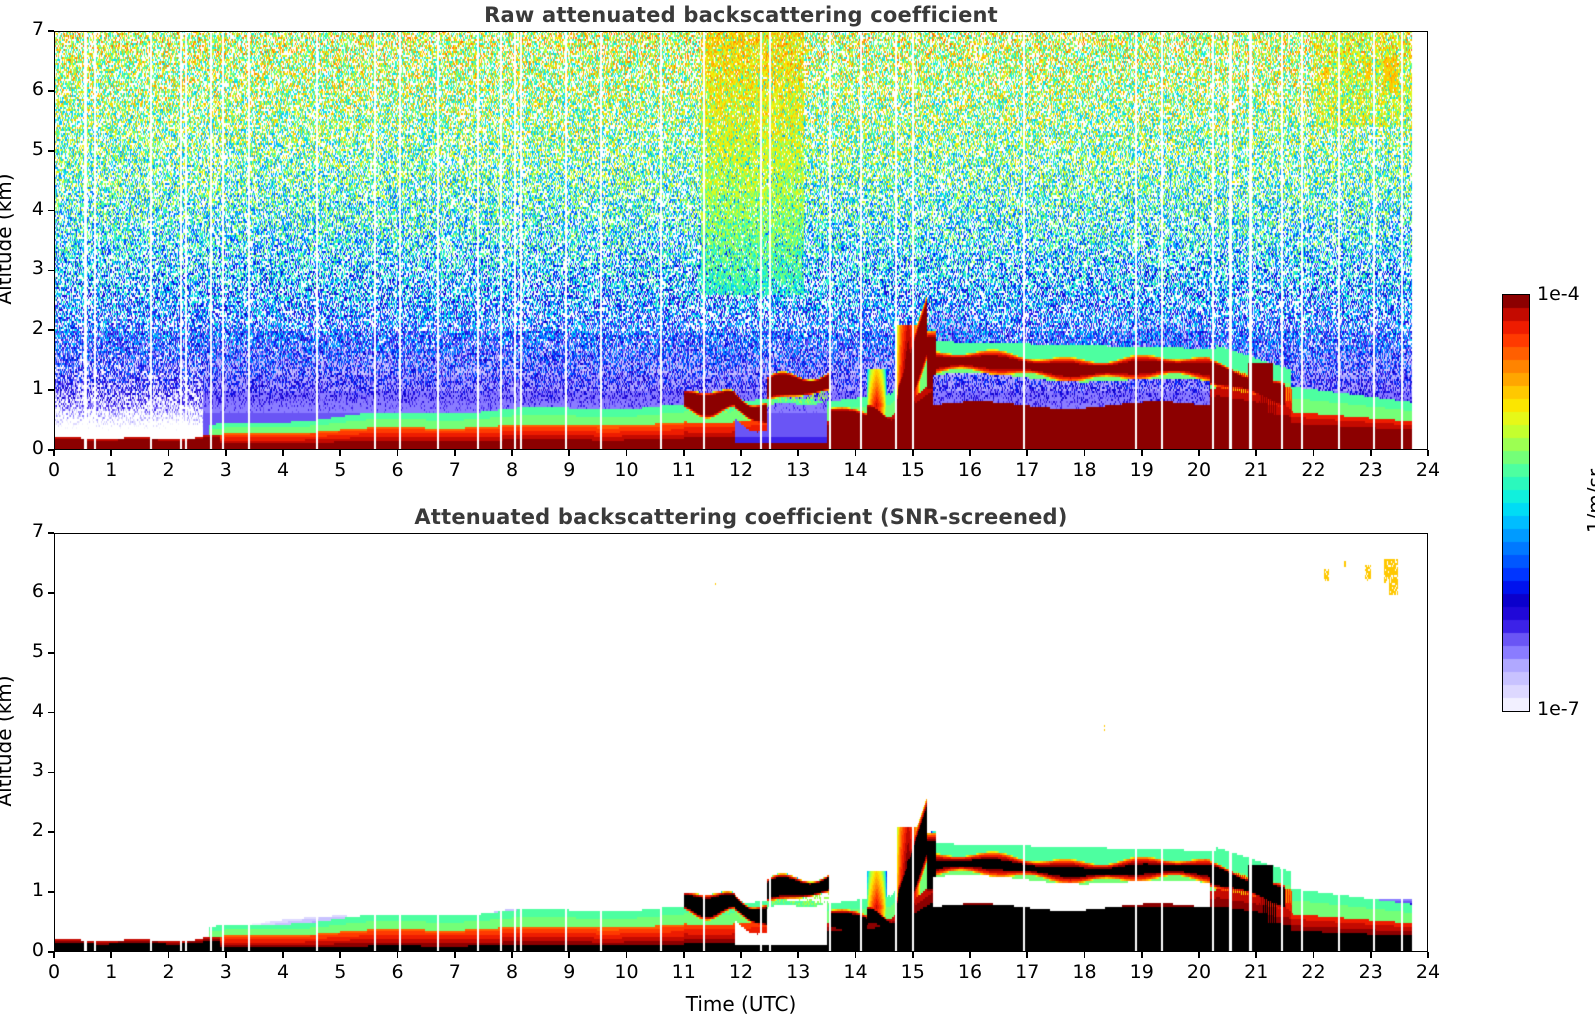  I want to click on x-tick-label: 16, so click(970, 470).